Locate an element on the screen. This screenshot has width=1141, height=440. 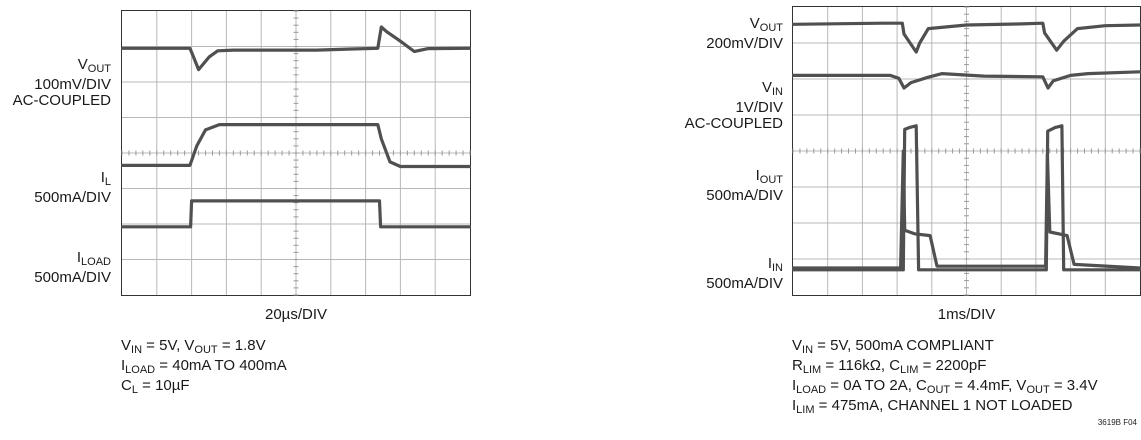
condition-line: ILOAD = 40mA TO 400mA is located at coordinates (204, 367).